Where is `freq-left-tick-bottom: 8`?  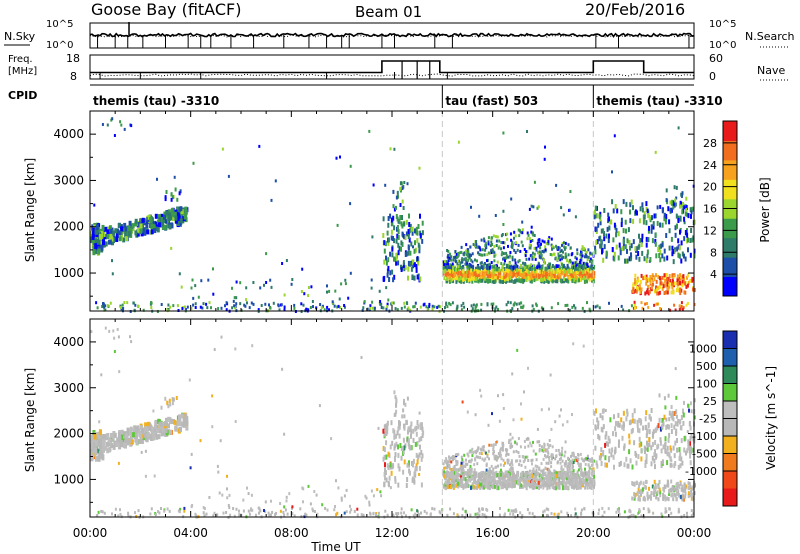 freq-left-tick-bottom: 8 is located at coordinates (73, 76).